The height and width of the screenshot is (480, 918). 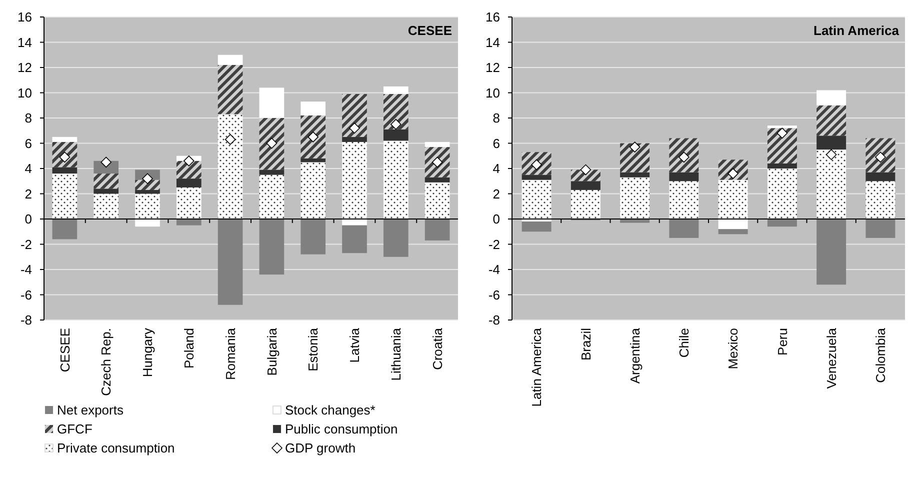 What do you see at coordinates (430, 30) in the screenshot?
I see `text: CESEE` at bounding box center [430, 30].